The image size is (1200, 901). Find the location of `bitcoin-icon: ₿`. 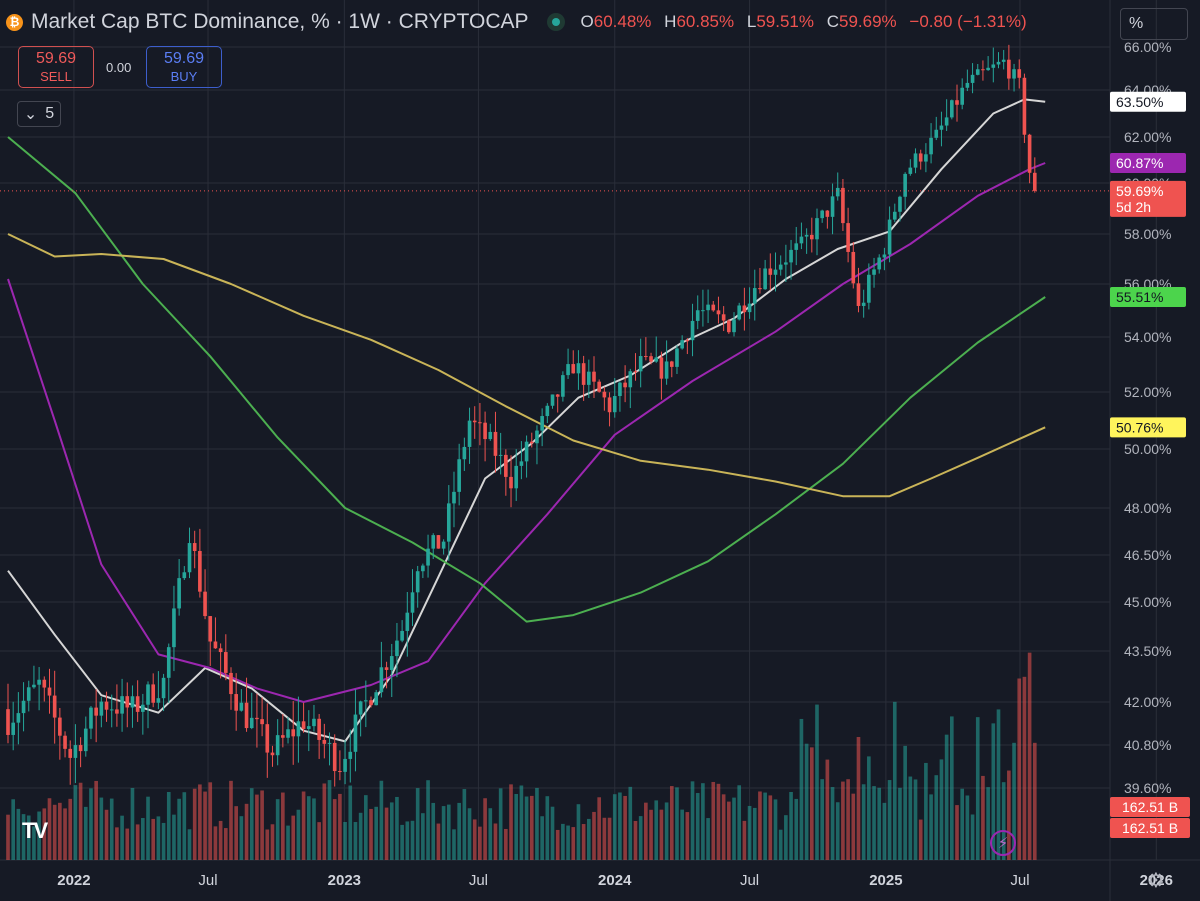

bitcoin-icon: ₿ is located at coordinates (14, 22).